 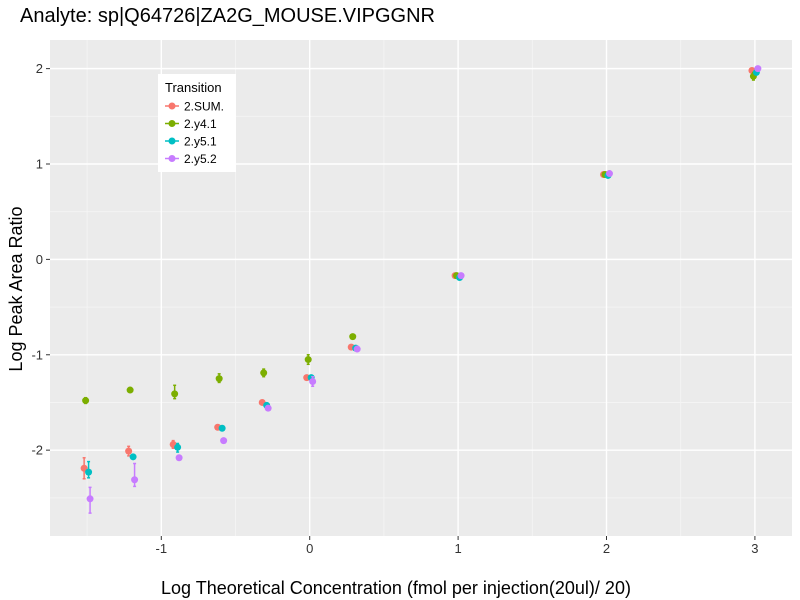 I want to click on y-tick-label: 1, so click(x=39, y=164).